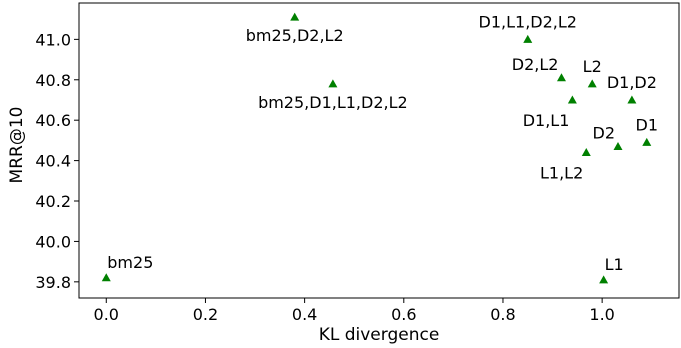  What do you see at coordinates (130, 262) in the screenshot?
I see `point-label: bm25` at bounding box center [130, 262].